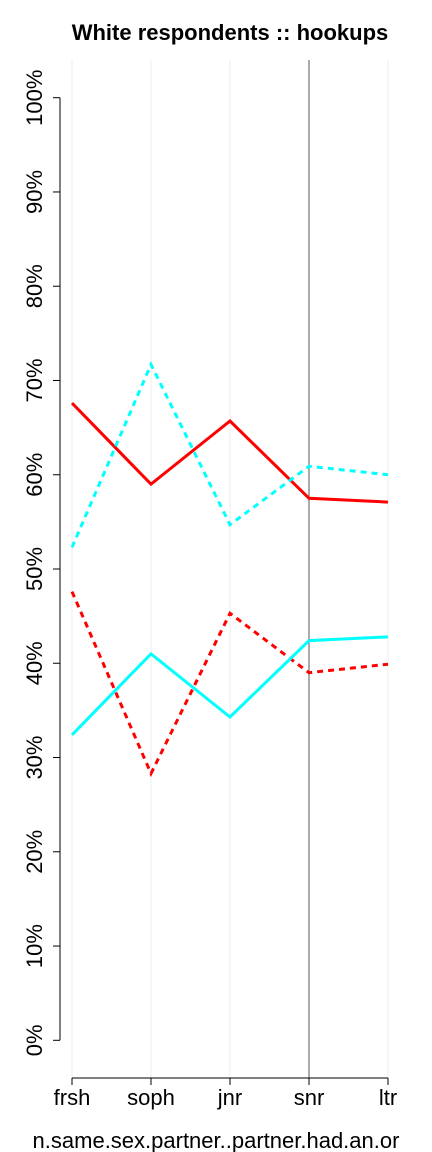 This screenshot has height=1152, width=432. Describe the element at coordinates (216, 1140) in the screenshot. I see `x-axis-label: n.same.sex.partner..partner.had.an.or` at that location.